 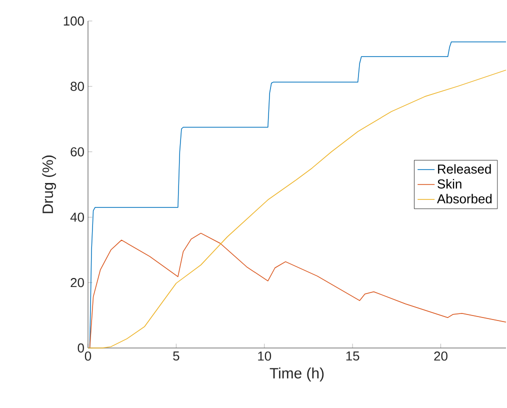 I want to click on x-tick-label: 0, so click(x=88, y=356).